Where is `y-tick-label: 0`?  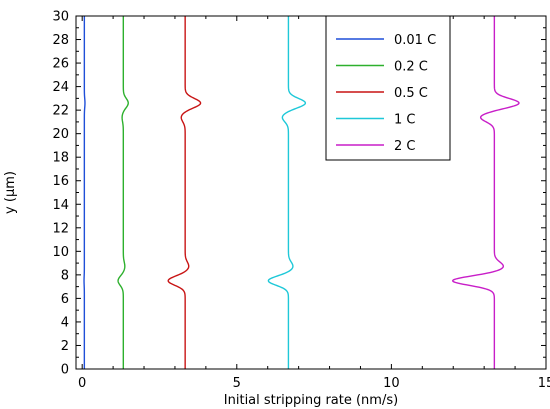 y-tick-label: 0 is located at coordinates (65, 370).